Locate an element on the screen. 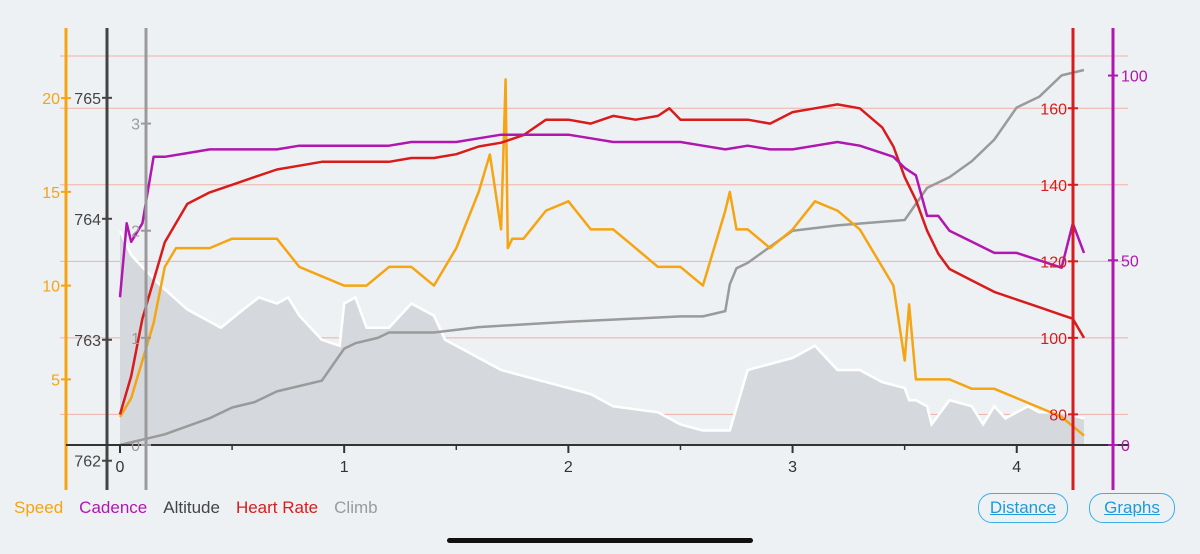 Image resolution: width=1200 pixels, height=554 pixels. tick-label-cadence-0: 0 is located at coordinates (1125, 446).